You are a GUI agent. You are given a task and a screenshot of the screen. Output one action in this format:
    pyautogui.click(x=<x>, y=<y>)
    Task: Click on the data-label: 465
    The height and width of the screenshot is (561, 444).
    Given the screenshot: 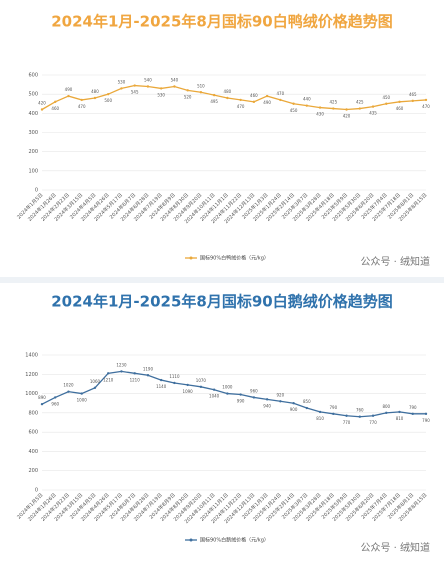 What is the action you would take?
    pyautogui.click(x=413, y=94)
    